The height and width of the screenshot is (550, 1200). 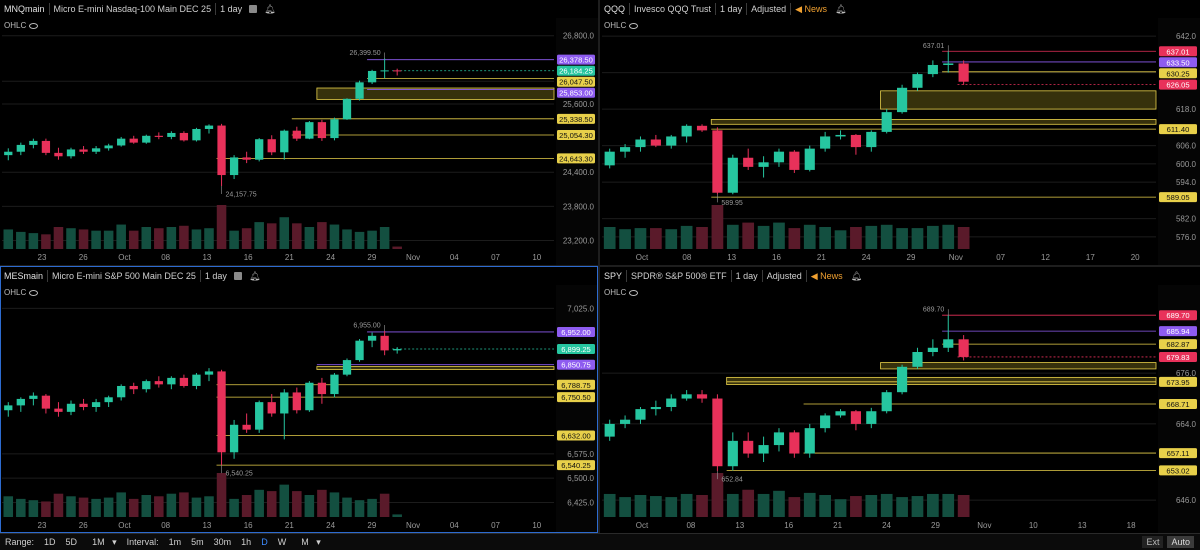 What do you see at coordinates (104, 541) in the screenshot?
I see `range-button-1m: 1M ▾` at bounding box center [104, 541].